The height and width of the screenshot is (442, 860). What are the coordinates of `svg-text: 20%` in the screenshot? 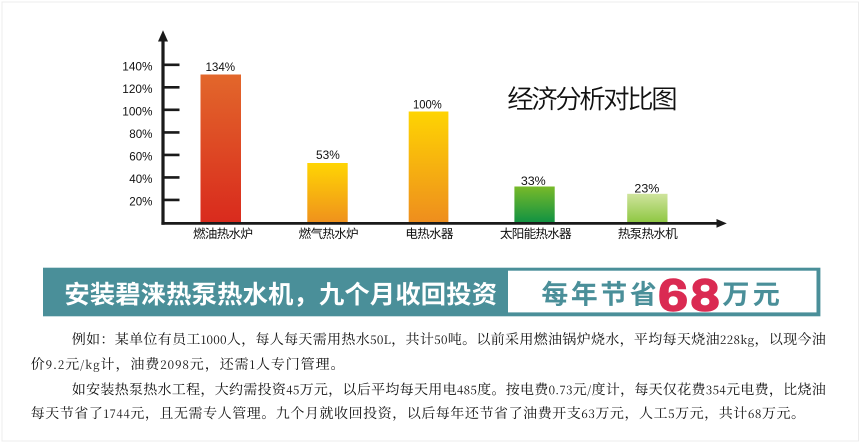 It's located at (141, 202).